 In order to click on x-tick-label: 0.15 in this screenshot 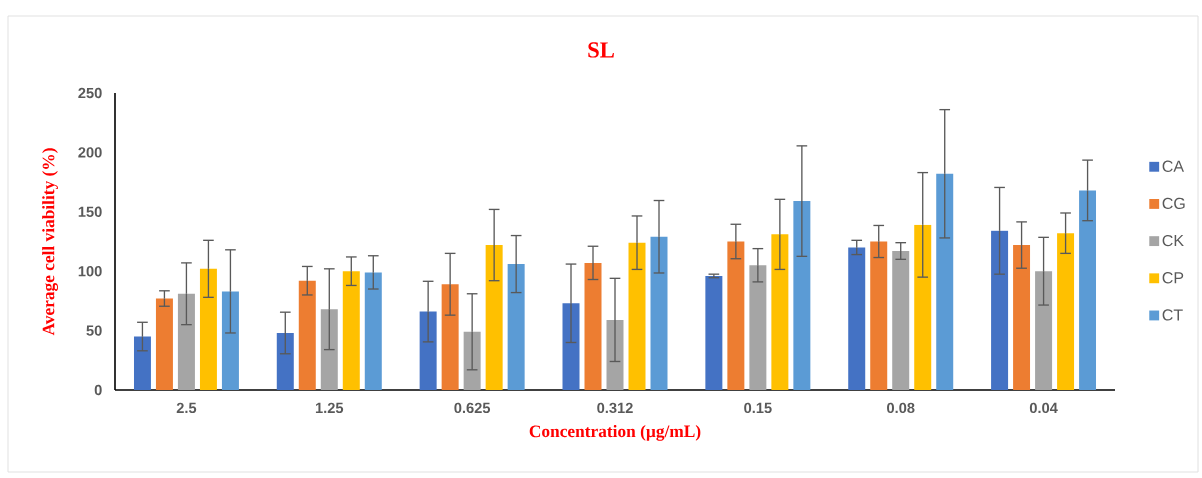, I will do `click(758, 408)`.